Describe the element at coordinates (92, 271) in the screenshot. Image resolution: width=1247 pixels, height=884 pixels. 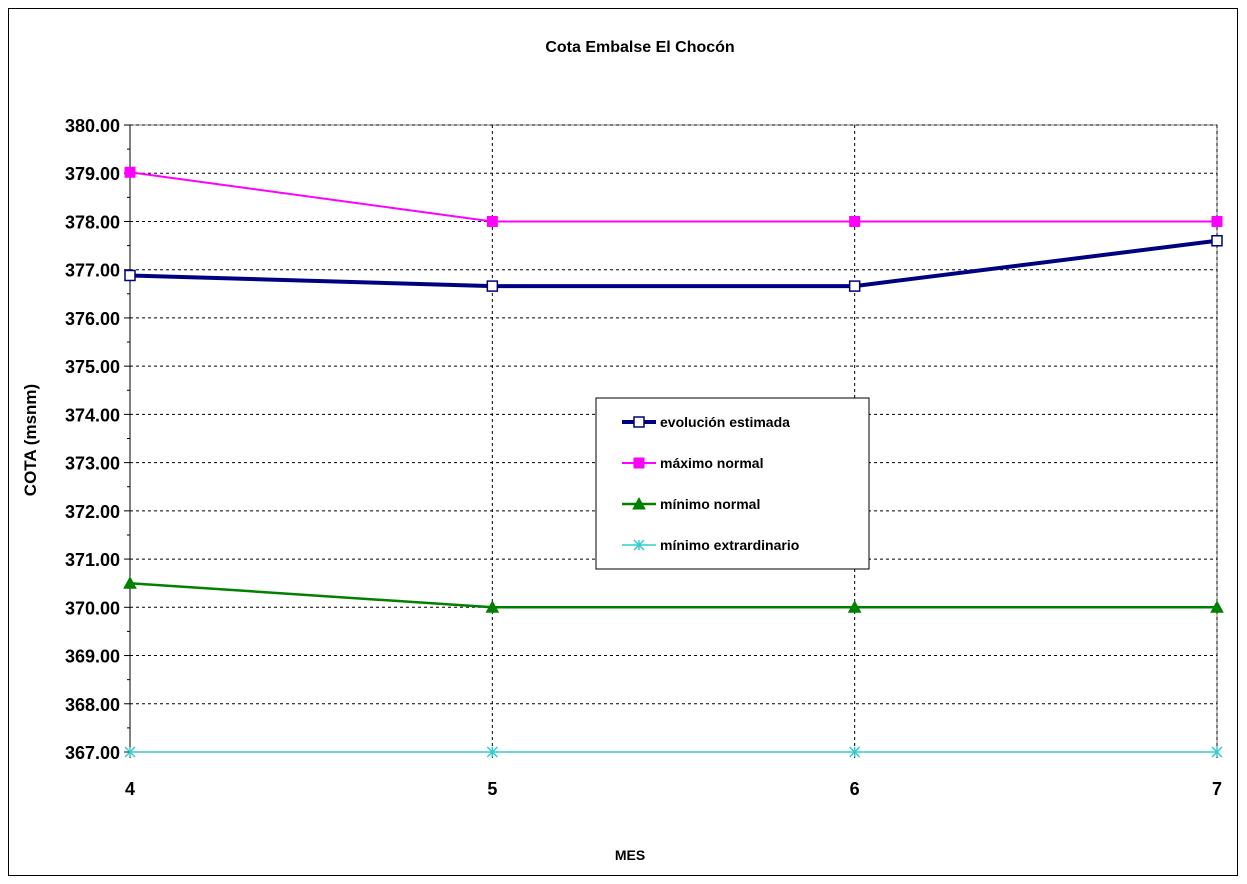
I see `y-tick-label: 377.00` at that location.